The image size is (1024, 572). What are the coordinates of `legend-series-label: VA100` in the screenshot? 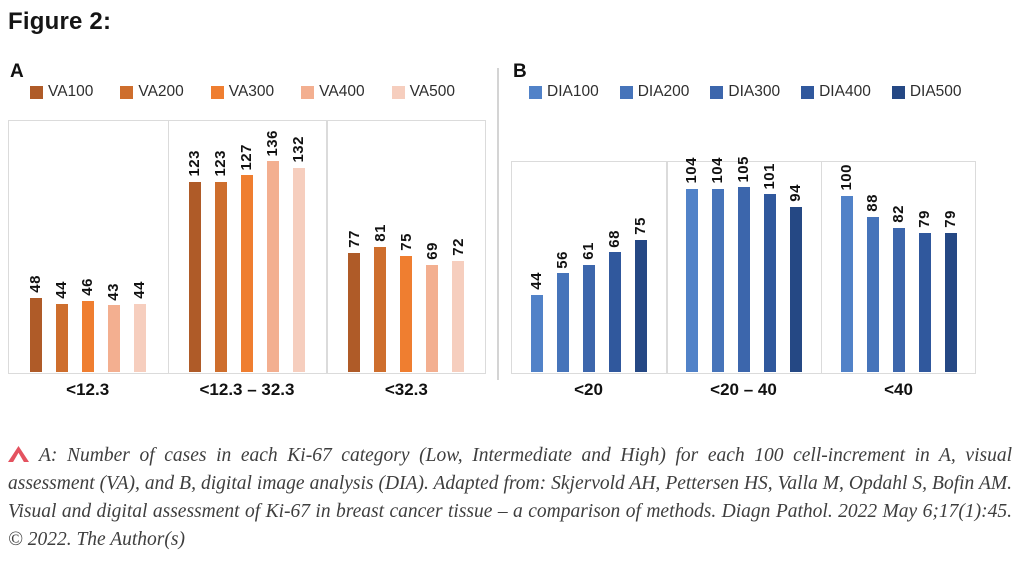 It's located at (71, 91).